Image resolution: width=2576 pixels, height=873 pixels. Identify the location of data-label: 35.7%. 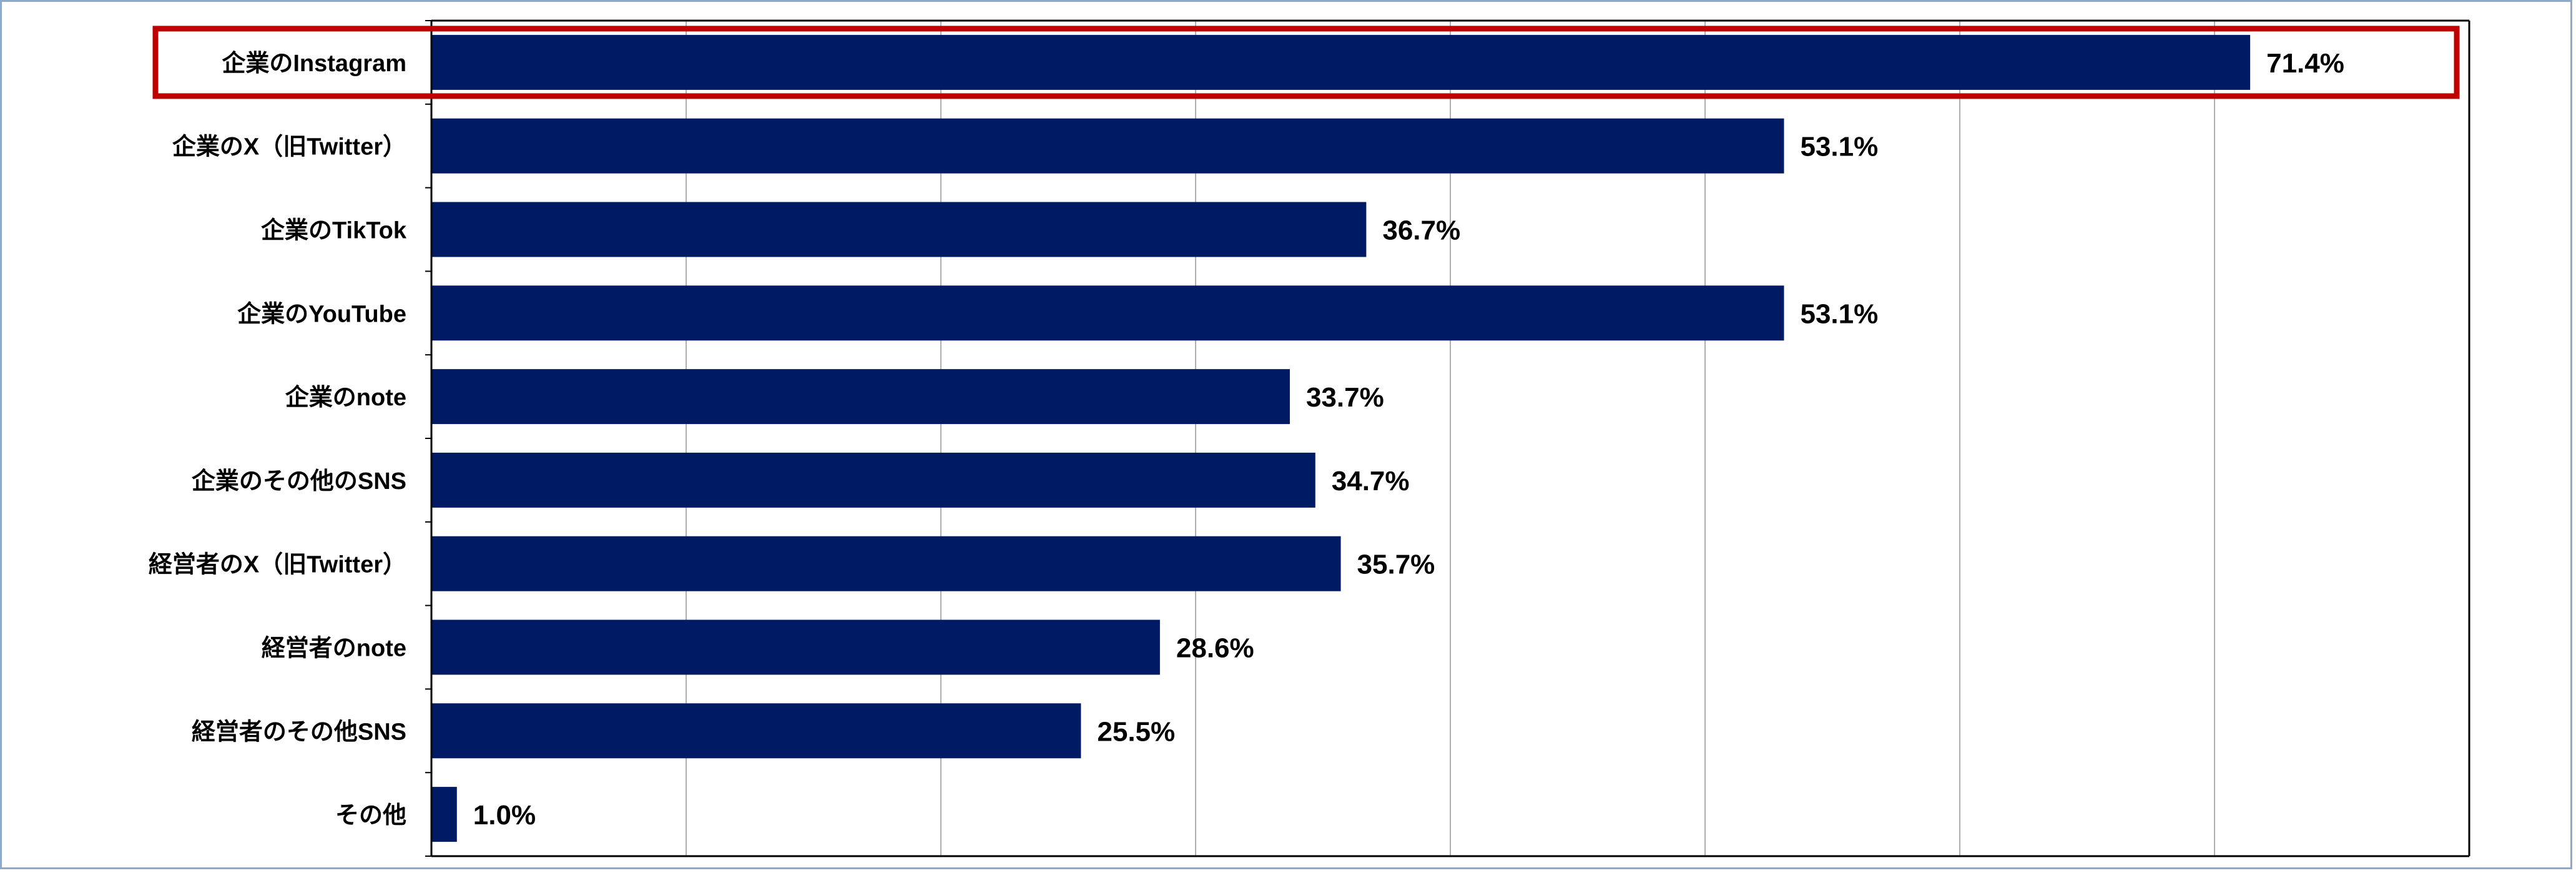
(1396, 565).